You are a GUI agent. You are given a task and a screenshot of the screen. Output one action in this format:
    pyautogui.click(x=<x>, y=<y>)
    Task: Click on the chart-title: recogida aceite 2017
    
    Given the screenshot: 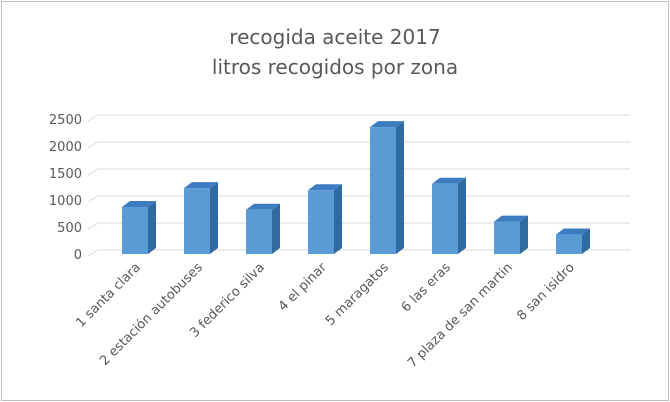 What is the action you would take?
    pyautogui.click(x=334, y=37)
    